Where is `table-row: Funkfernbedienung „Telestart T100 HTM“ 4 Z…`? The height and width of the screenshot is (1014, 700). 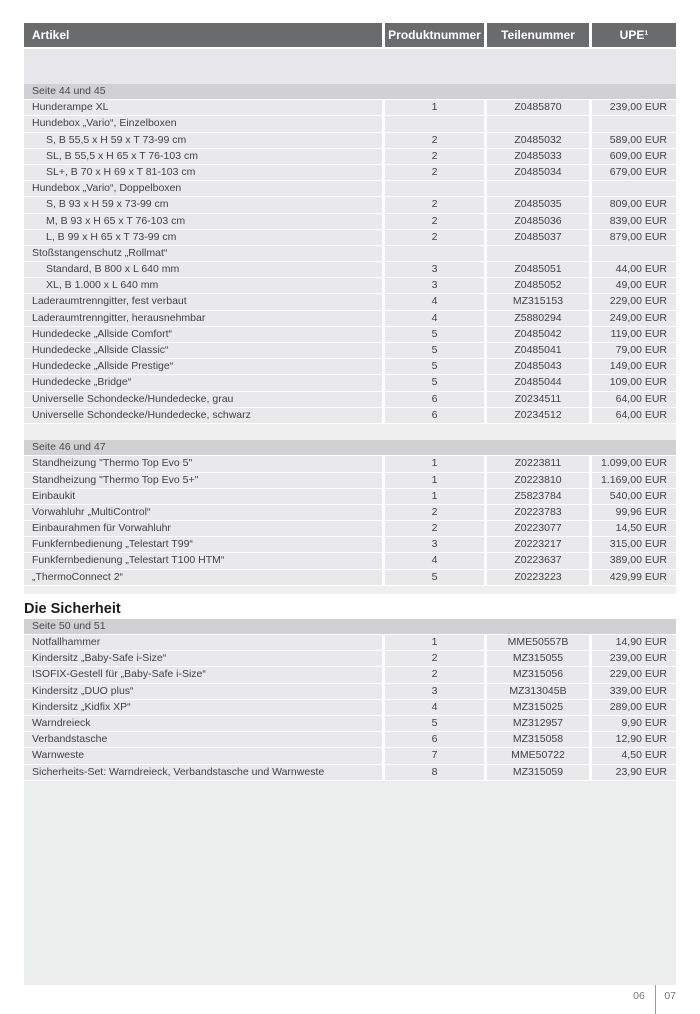
table-row: Funkfernbedienung „Telestart T100 HTM“ 4 Z… is located at coordinates (350, 561).